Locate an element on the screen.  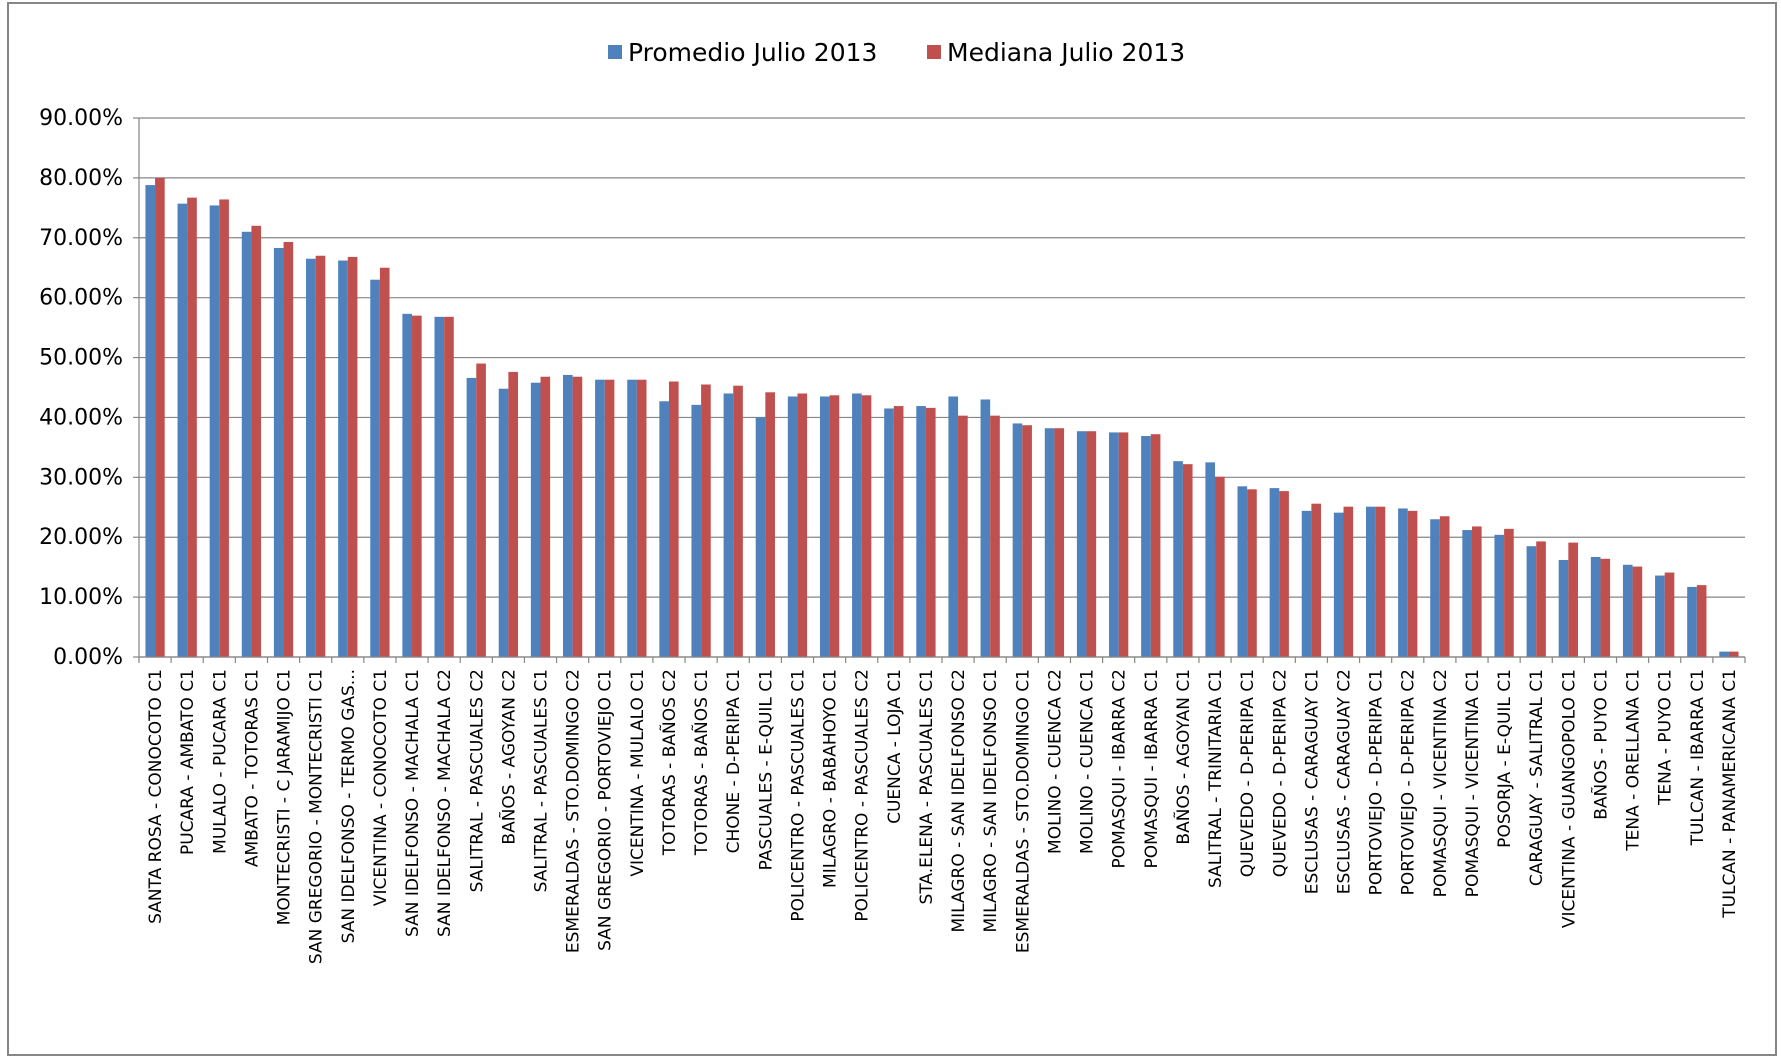
x-tick-label: QUEVEDO - D-PERIPA C1 is located at coordinates (1248, 773).